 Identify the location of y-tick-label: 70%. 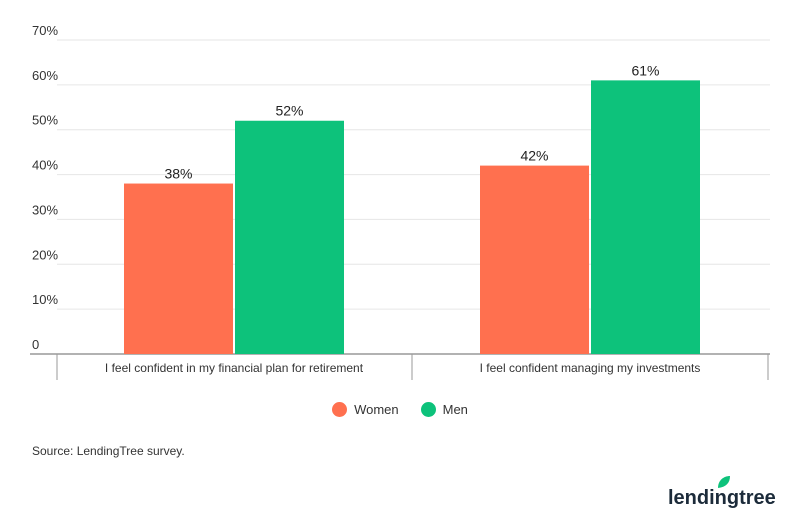
(45, 30).